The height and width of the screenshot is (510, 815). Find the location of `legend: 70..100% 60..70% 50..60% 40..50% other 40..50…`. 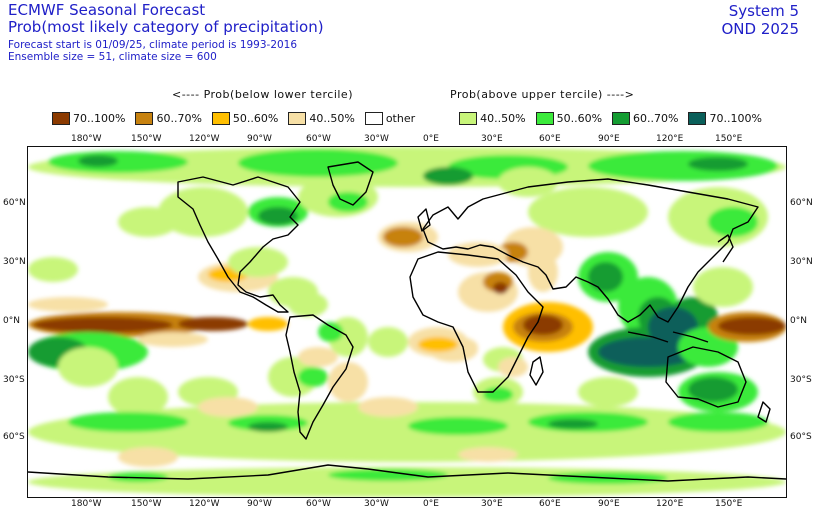

legend: 70..100% 60..70% 50..60% 40..50% other 40..50… is located at coordinates (412, 118).